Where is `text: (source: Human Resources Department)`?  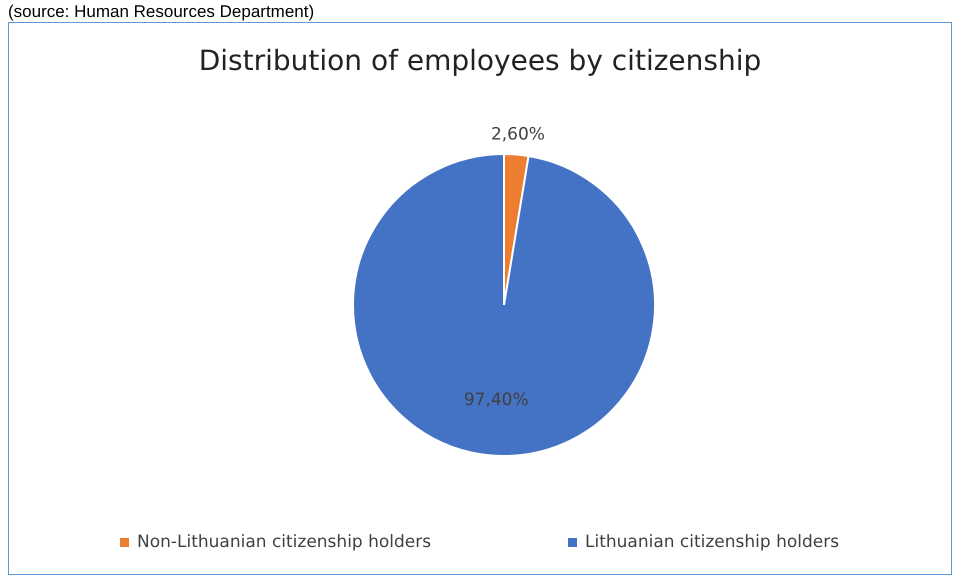 text: (source: Human Resources Department) is located at coordinates (161, 12).